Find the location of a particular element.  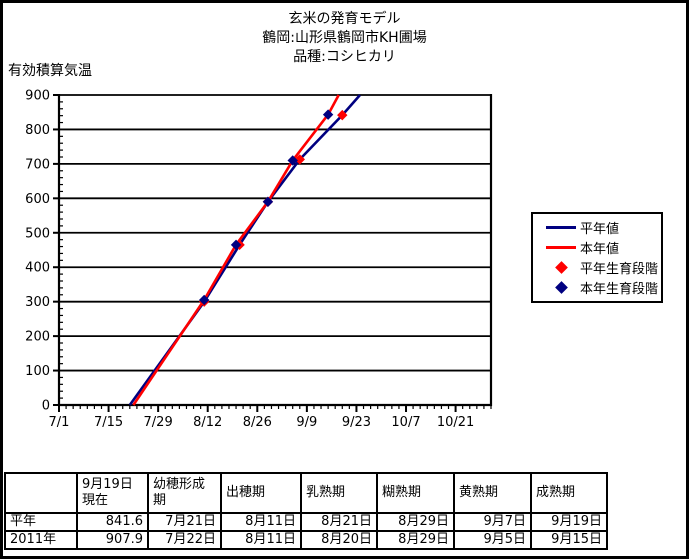

y-axis-title: 有効積算気温 is located at coordinates (50, 71).